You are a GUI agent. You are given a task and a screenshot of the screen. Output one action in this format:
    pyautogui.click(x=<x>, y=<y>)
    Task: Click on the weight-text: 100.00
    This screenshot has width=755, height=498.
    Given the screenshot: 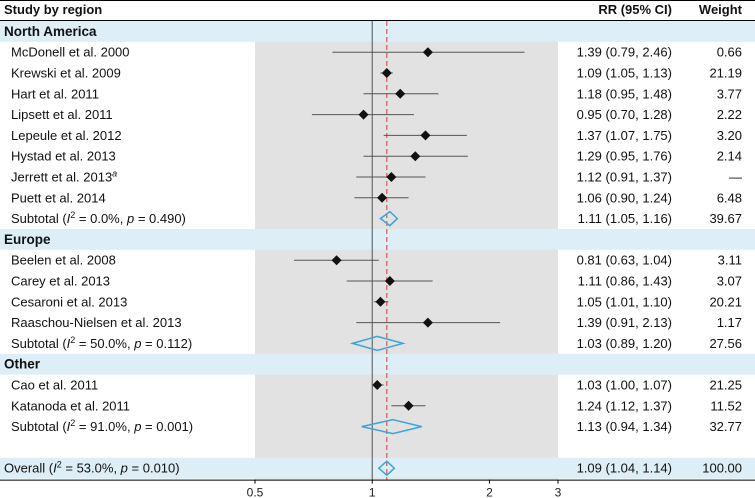 What is the action you would take?
    pyautogui.click(x=722, y=468)
    